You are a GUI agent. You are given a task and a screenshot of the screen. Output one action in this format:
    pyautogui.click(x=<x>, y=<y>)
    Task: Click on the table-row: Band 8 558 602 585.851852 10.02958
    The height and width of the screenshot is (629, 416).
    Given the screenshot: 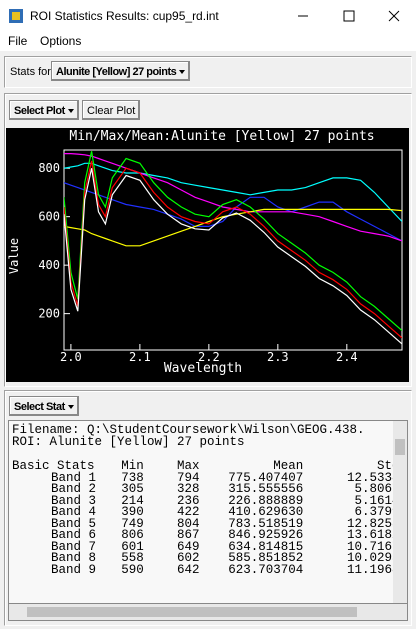 What is the action you would take?
    pyautogui.click(x=209, y=558)
    